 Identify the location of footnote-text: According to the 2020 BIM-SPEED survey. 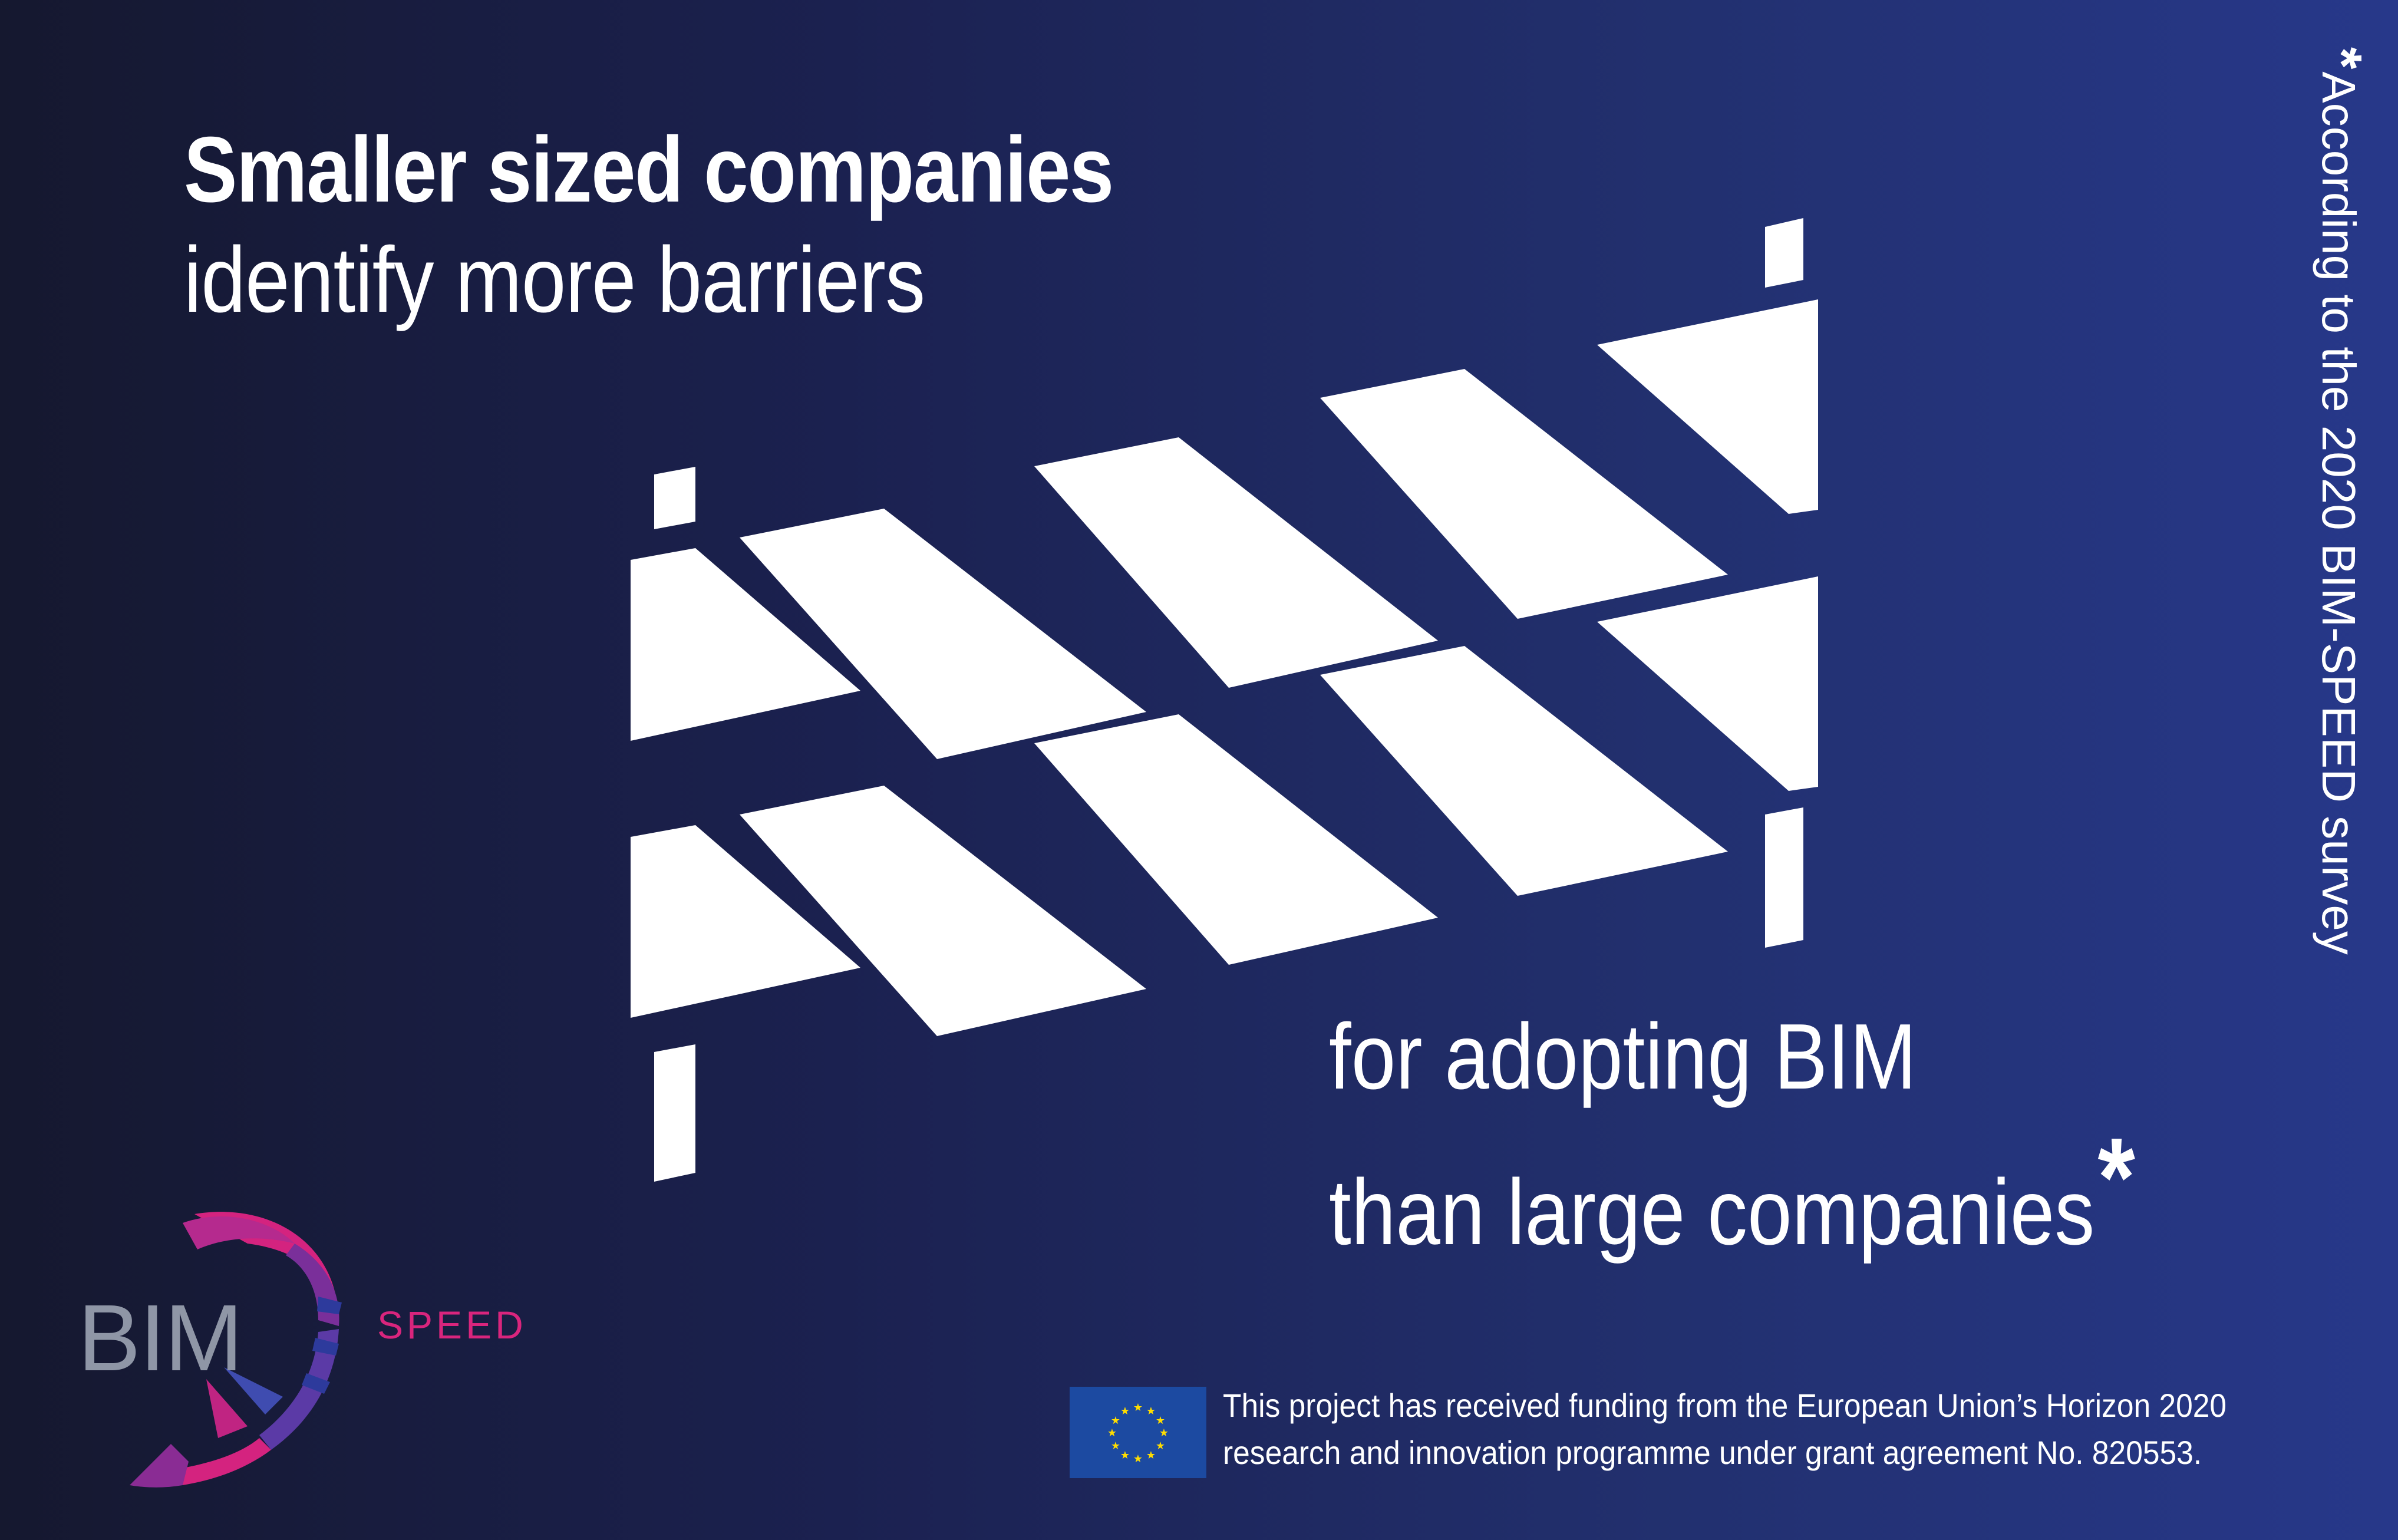
(2339, 513).